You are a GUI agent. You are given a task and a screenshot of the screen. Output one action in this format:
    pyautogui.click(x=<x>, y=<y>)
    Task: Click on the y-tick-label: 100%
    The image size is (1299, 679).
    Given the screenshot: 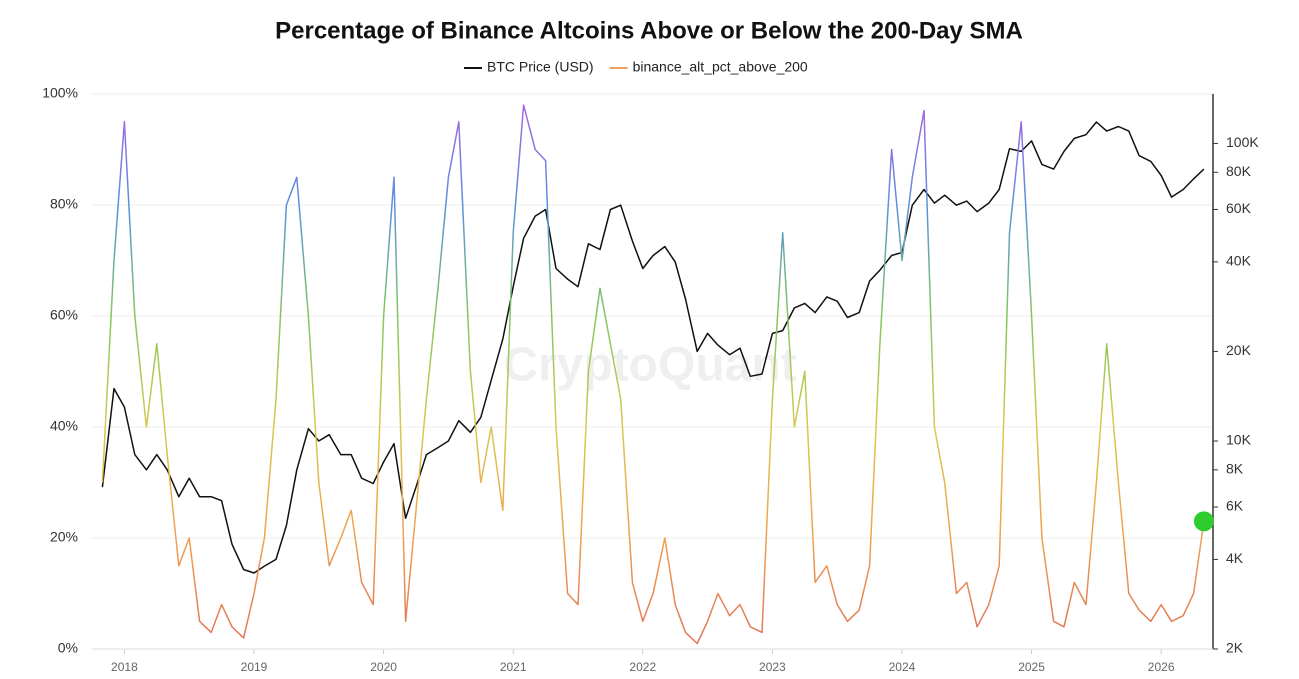 What is the action you would take?
    pyautogui.click(x=60, y=93)
    